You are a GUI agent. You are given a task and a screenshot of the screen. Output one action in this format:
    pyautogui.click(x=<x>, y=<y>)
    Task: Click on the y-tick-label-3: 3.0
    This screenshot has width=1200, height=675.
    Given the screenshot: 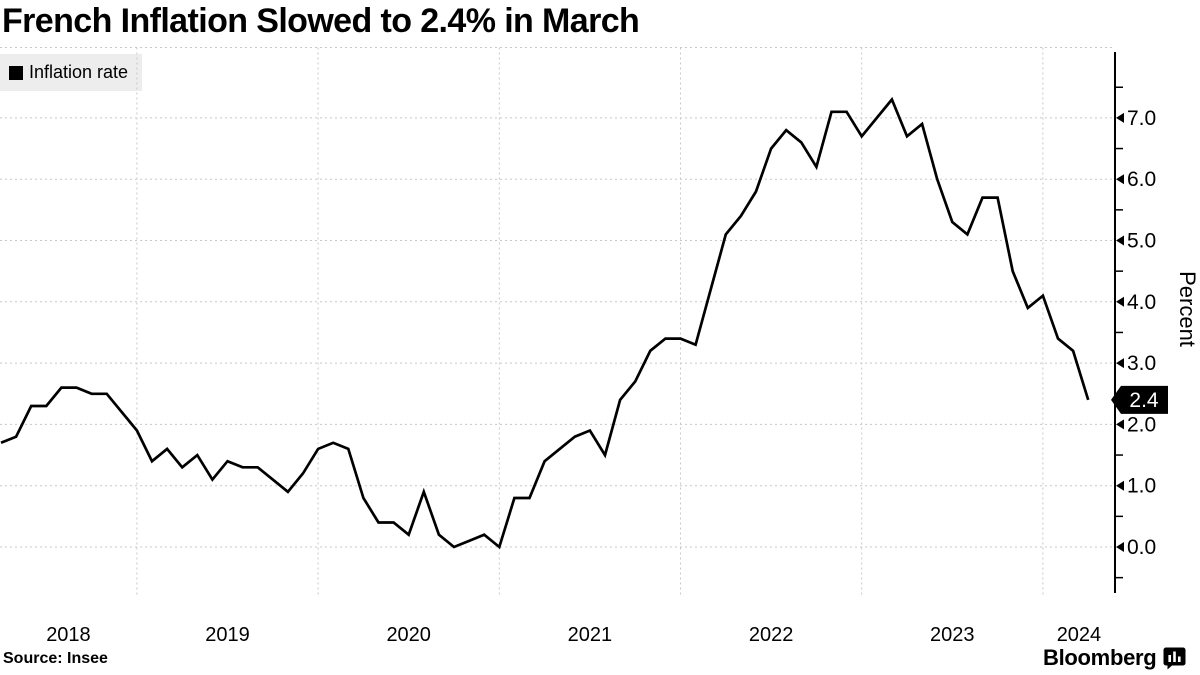 What is the action you would take?
    pyautogui.click(x=1141, y=363)
    